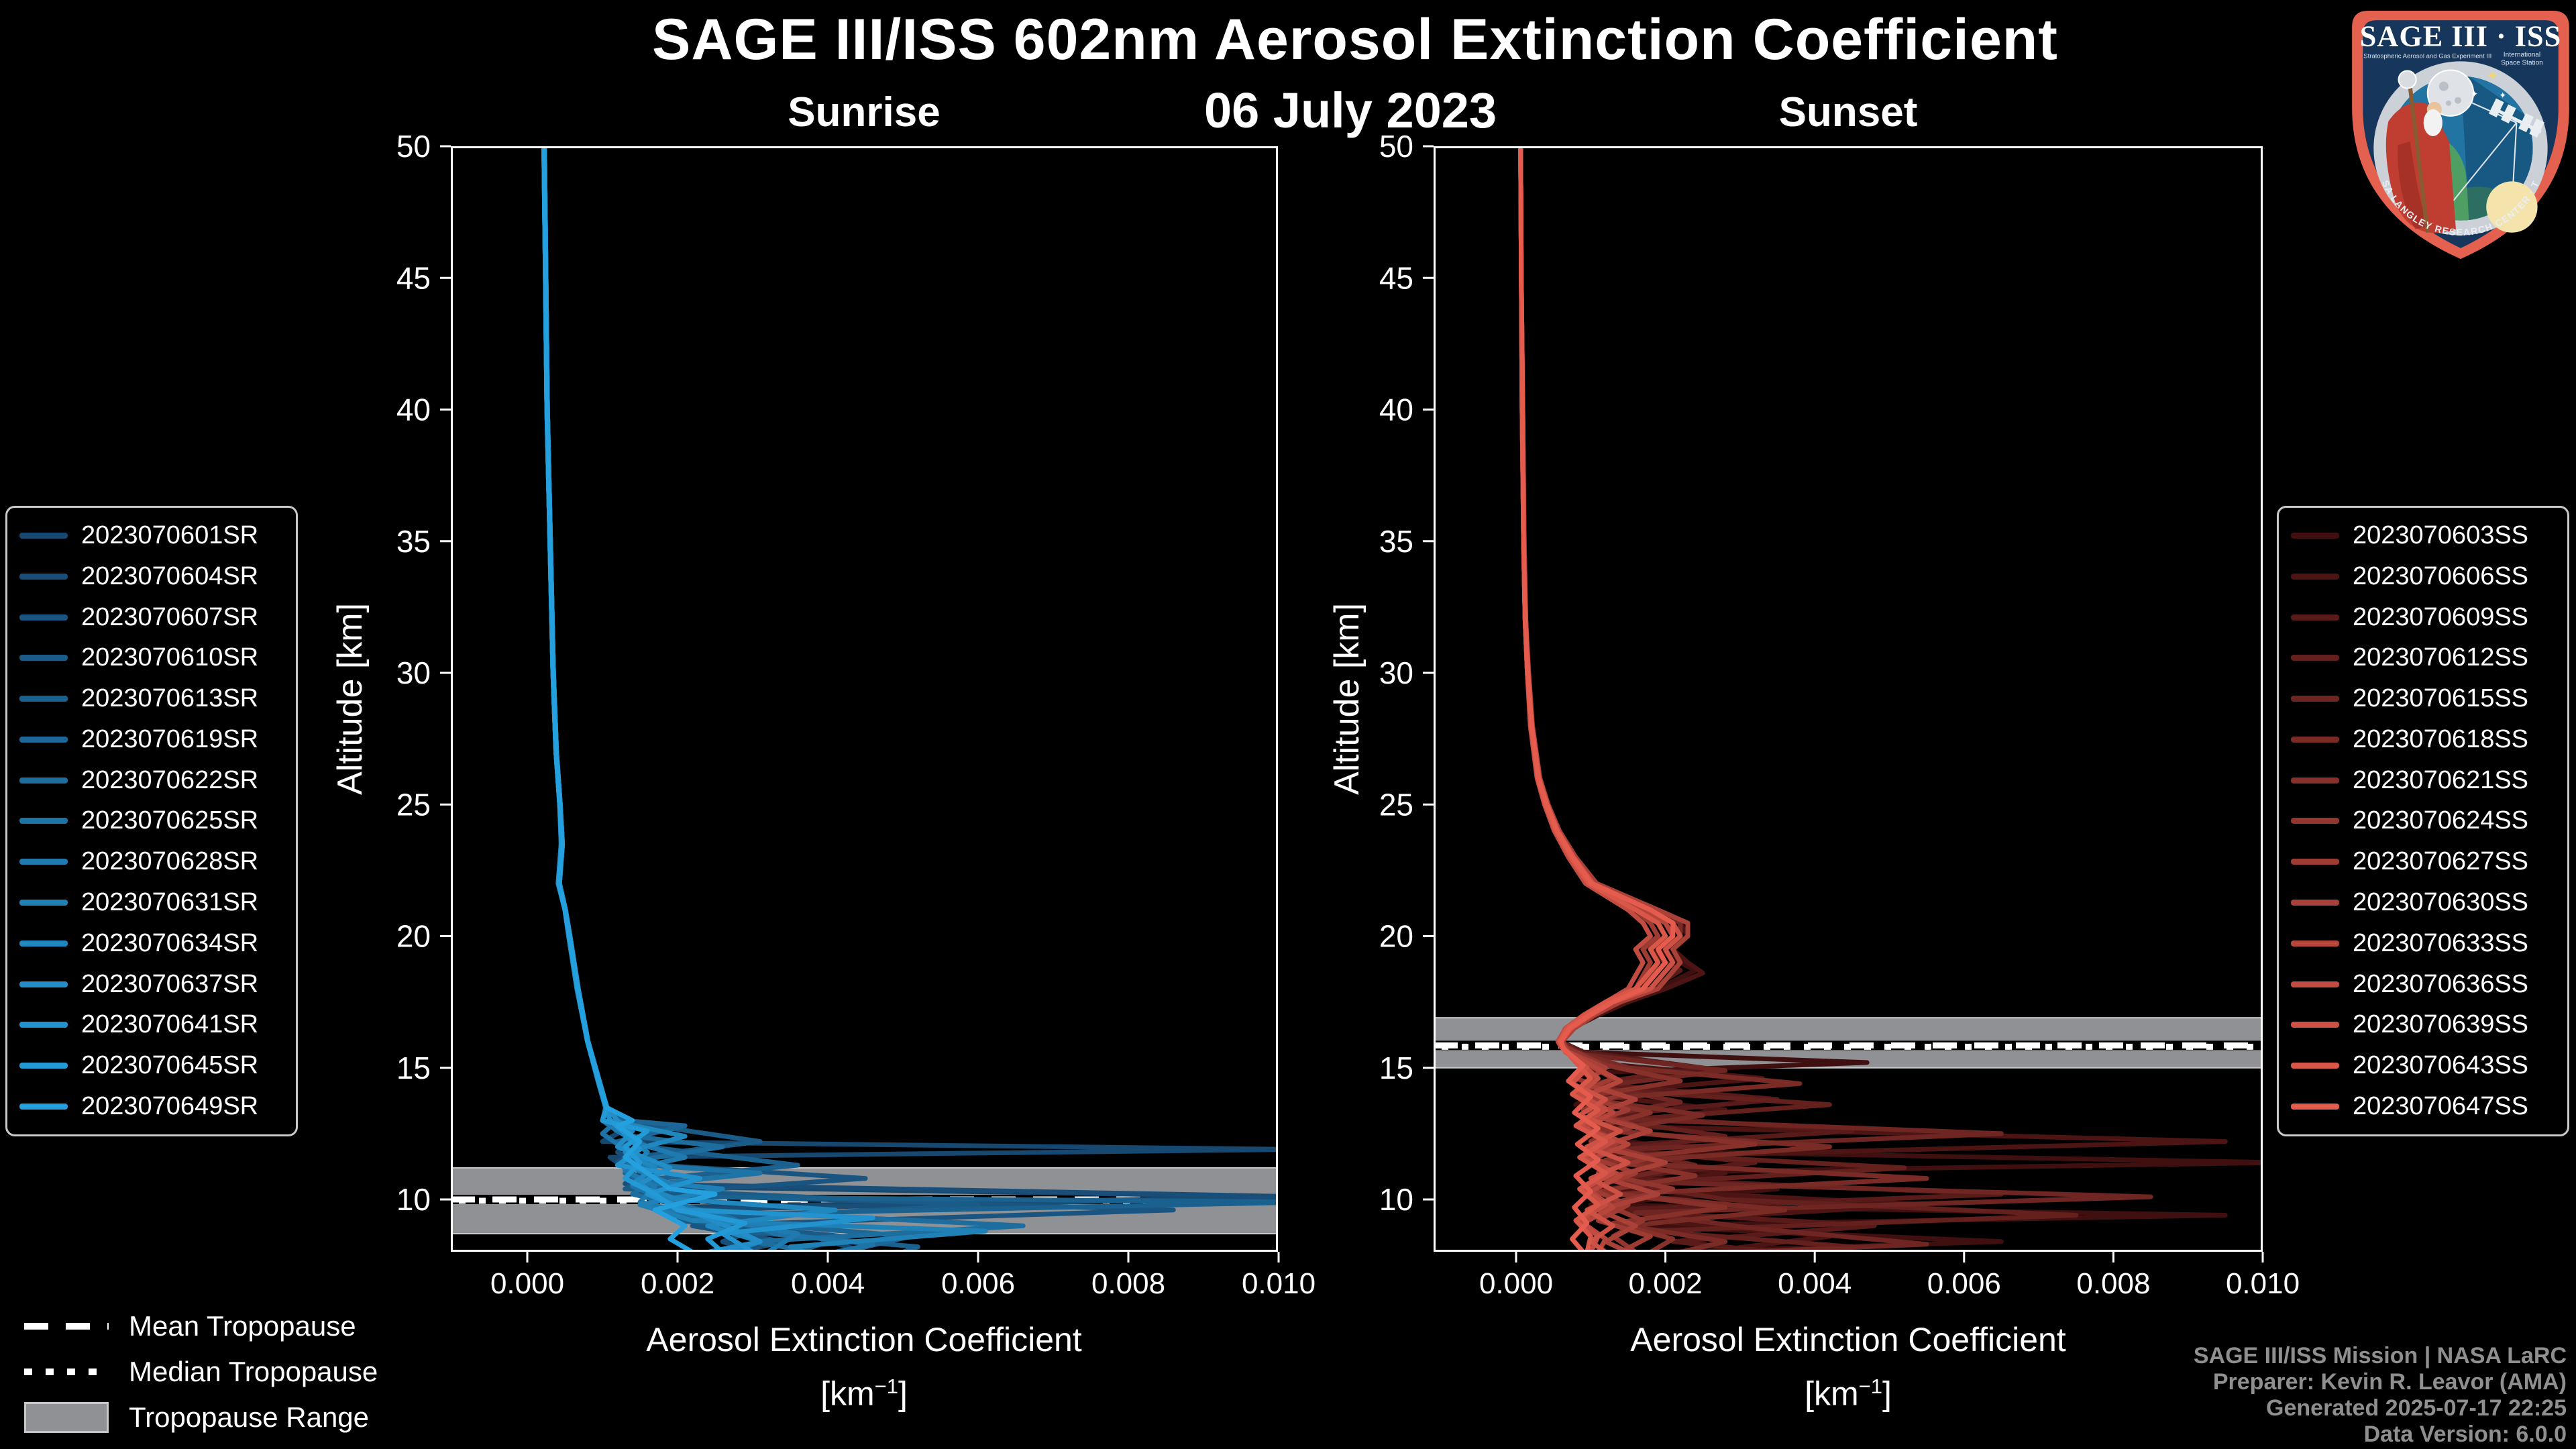 This screenshot has height=1449, width=2576. What do you see at coordinates (170, 779) in the screenshot?
I see `legend-label: 2023070622SR` at bounding box center [170, 779].